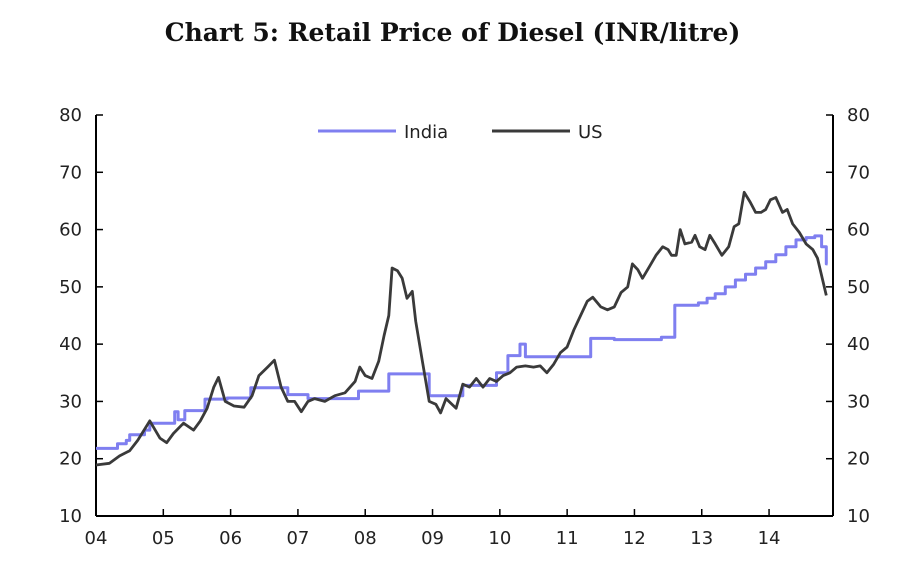  Describe the element at coordinates (70, 172) in the screenshot. I see `y-tick-label-left: 70` at that location.